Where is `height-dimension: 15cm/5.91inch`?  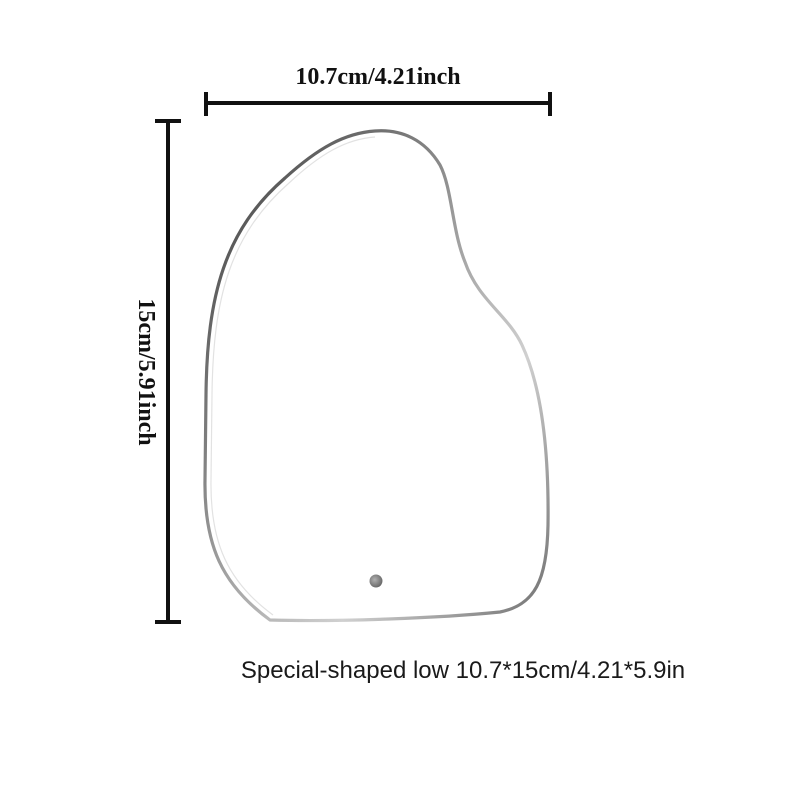 height-dimension: 15cm/5.91inch is located at coordinates (157, 371).